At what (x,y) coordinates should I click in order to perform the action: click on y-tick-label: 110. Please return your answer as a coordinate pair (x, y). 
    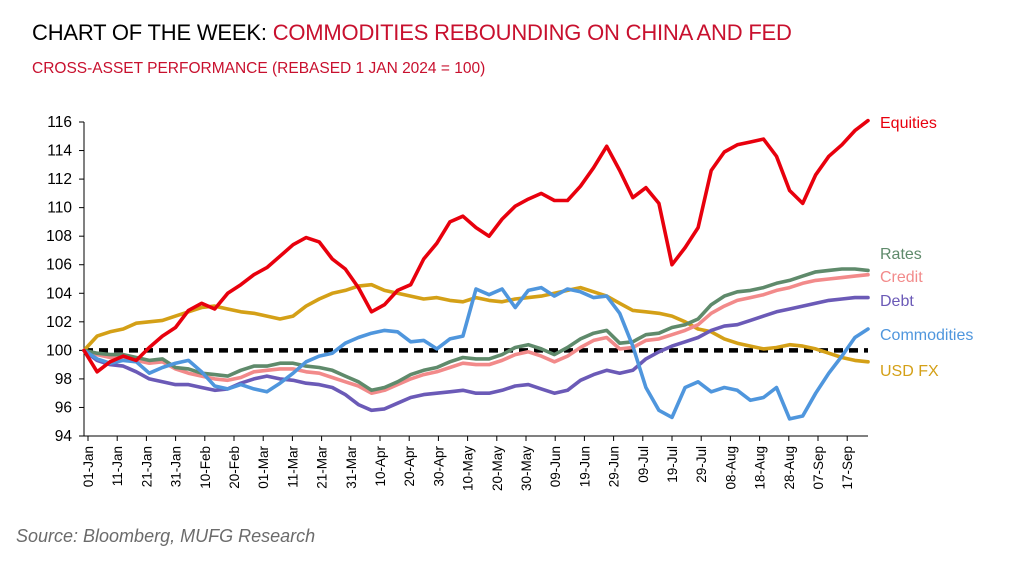
    Looking at the image, I should click on (59, 208).